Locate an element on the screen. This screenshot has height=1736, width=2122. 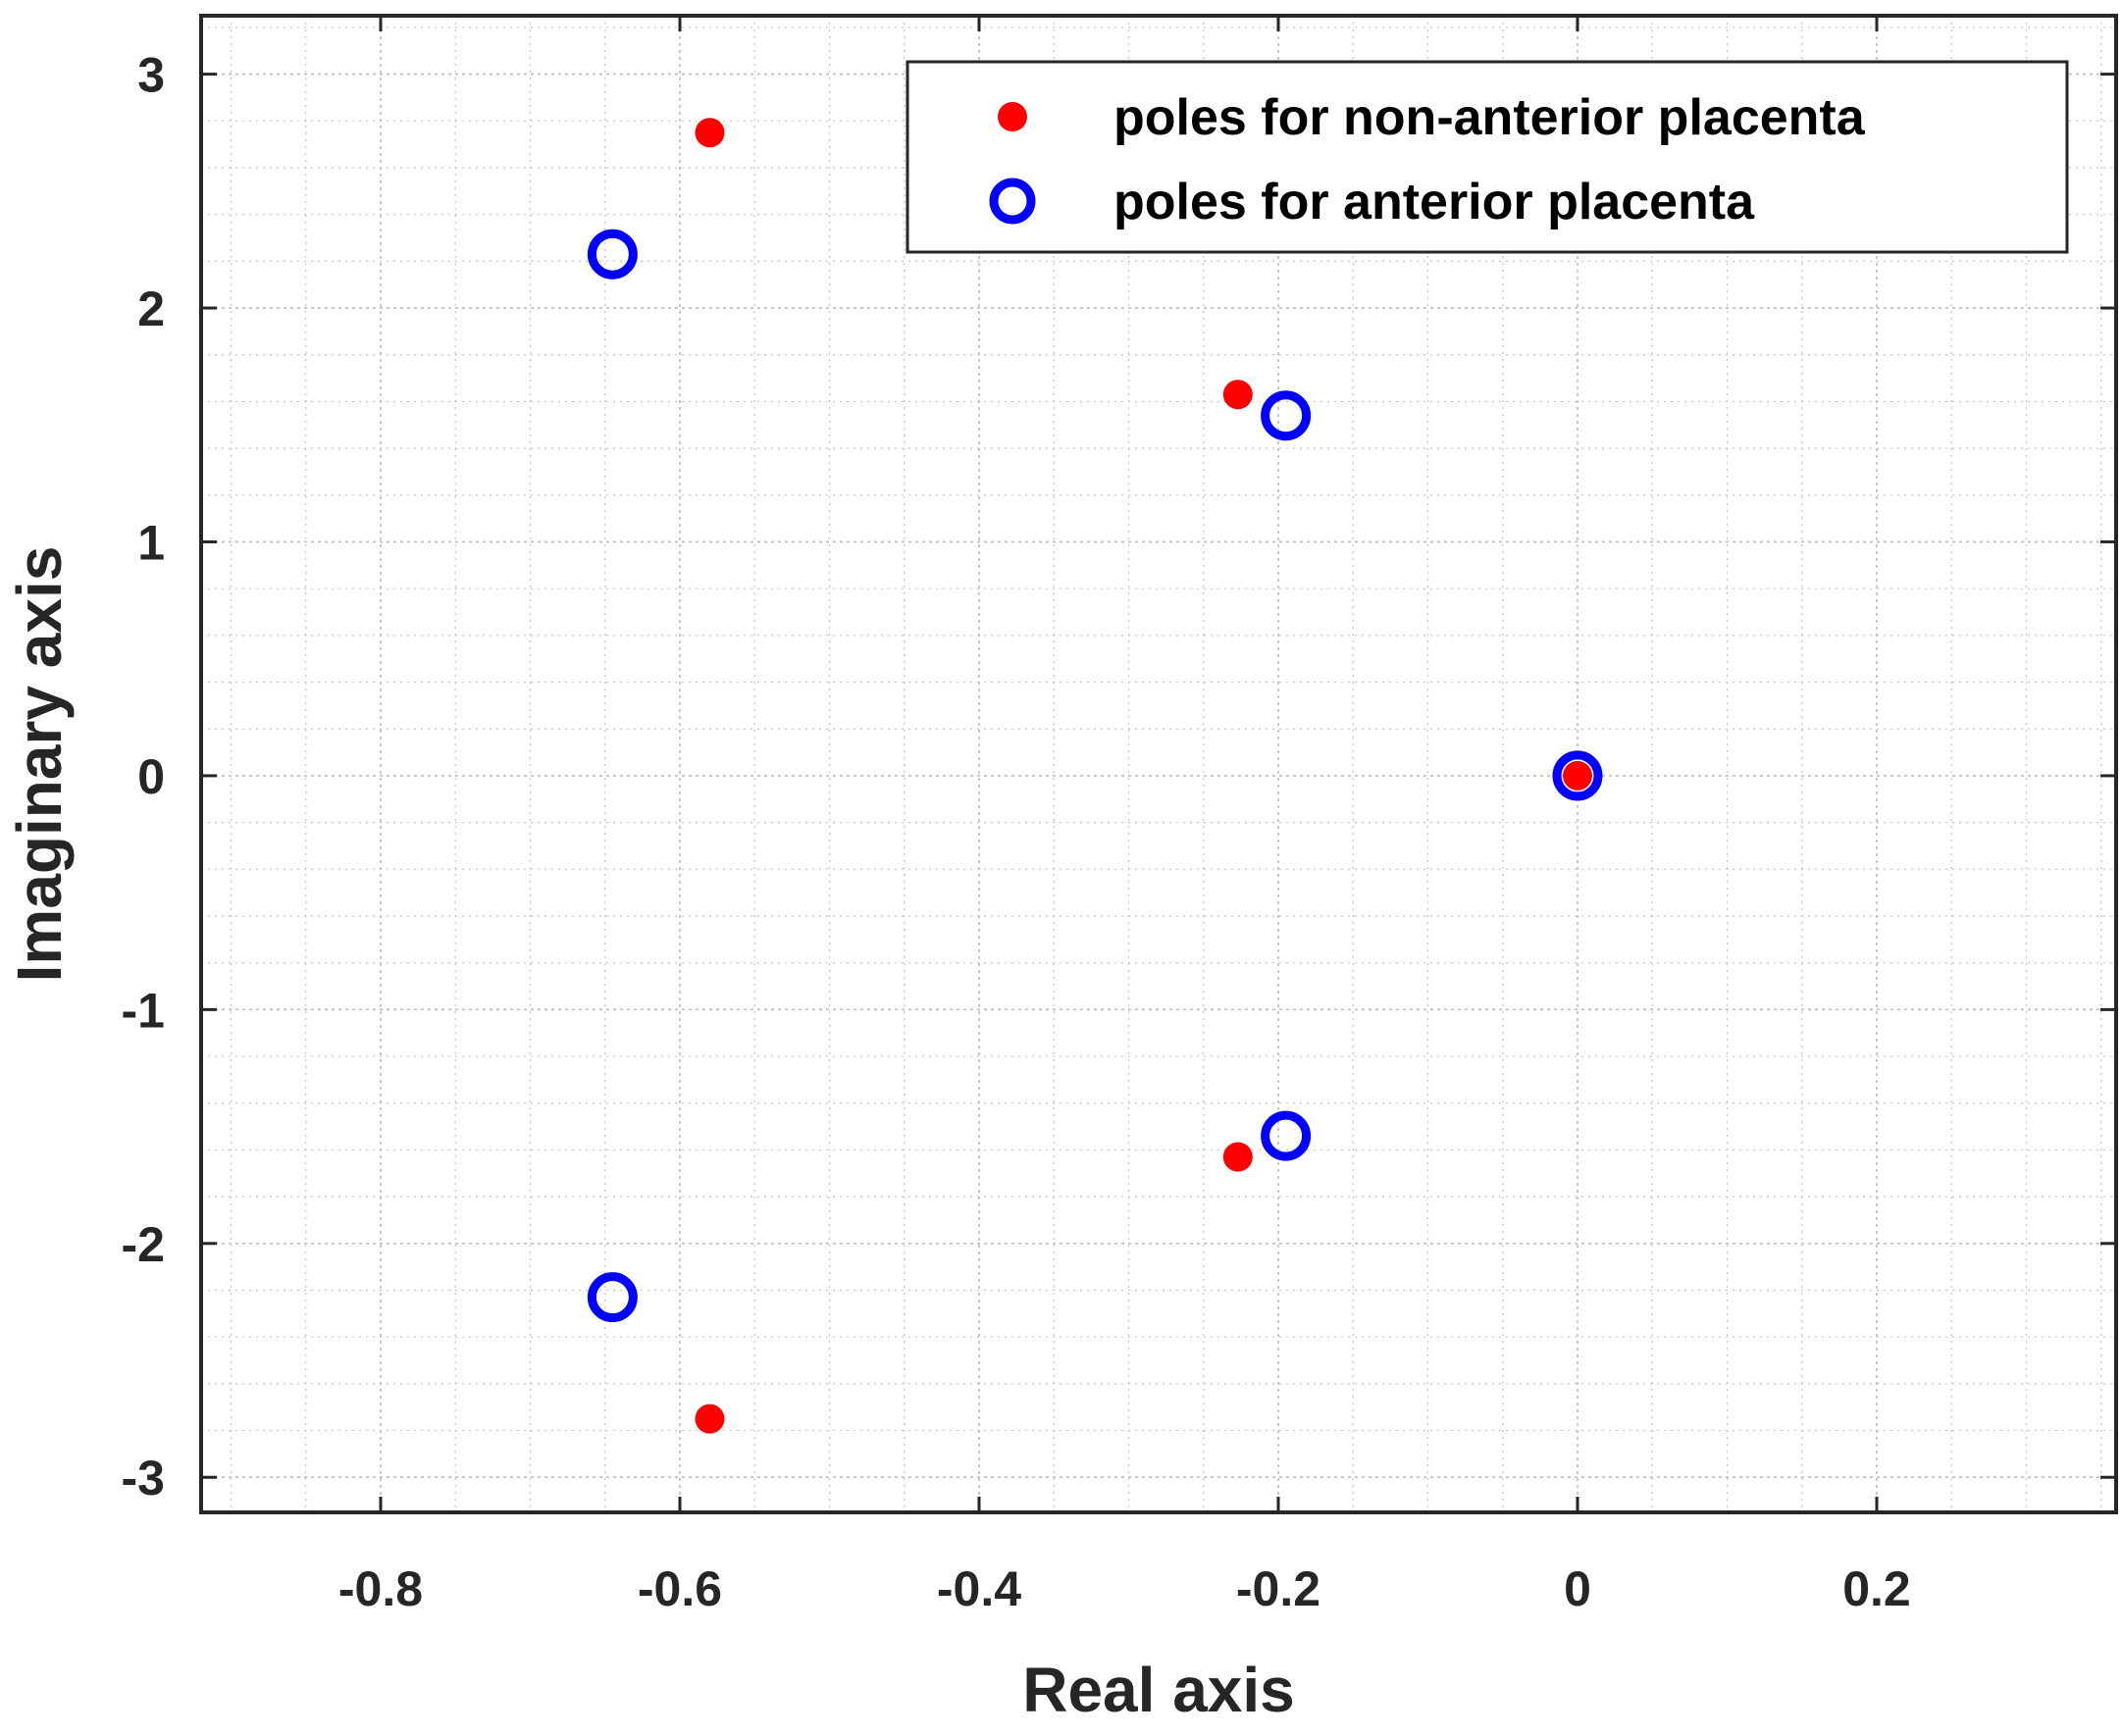
legend-box is located at coordinates (1487, 157).